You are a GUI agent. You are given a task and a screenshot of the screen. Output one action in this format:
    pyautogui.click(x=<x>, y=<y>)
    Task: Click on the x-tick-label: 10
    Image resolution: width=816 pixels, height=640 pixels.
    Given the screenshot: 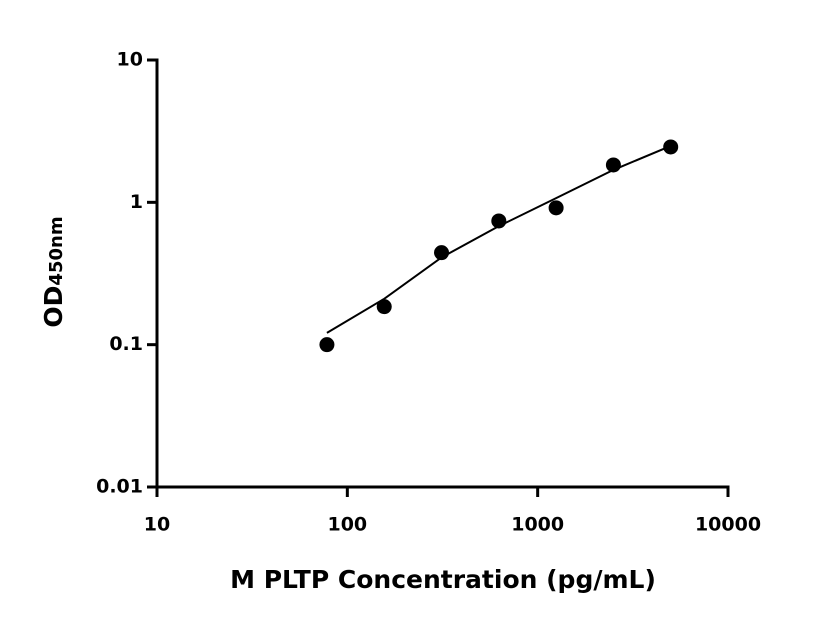 What is the action you would take?
    pyautogui.click(x=157, y=525)
    